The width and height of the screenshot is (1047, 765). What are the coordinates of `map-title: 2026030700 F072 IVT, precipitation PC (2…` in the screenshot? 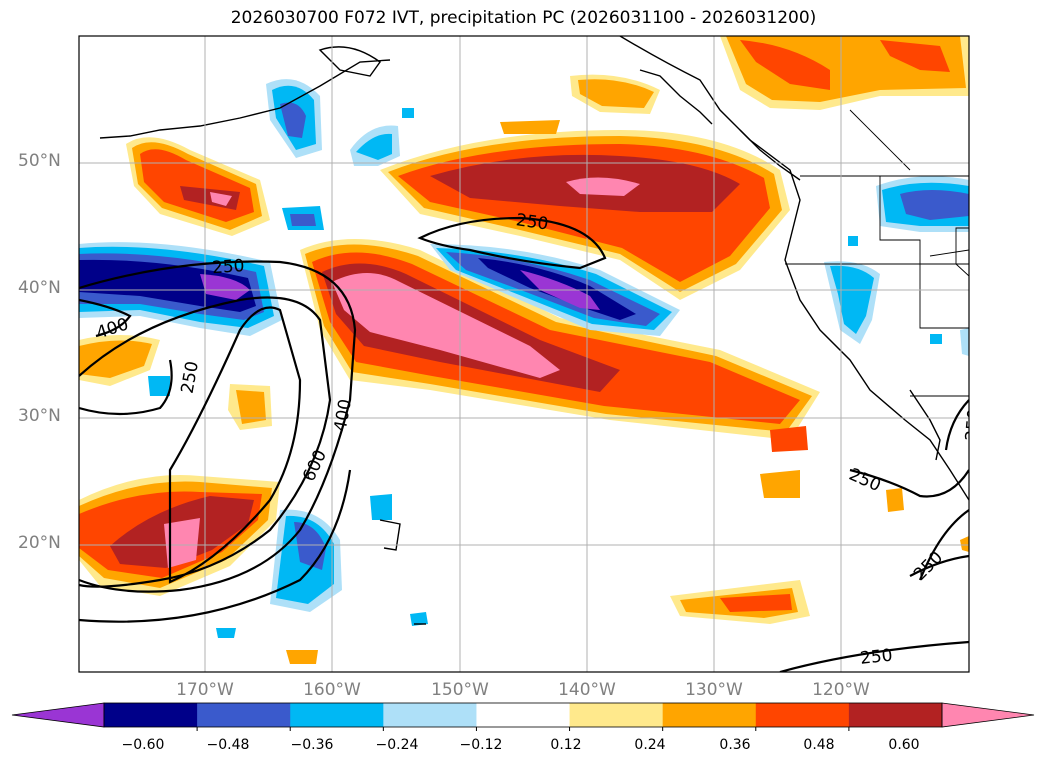 It's located at (523, 18).